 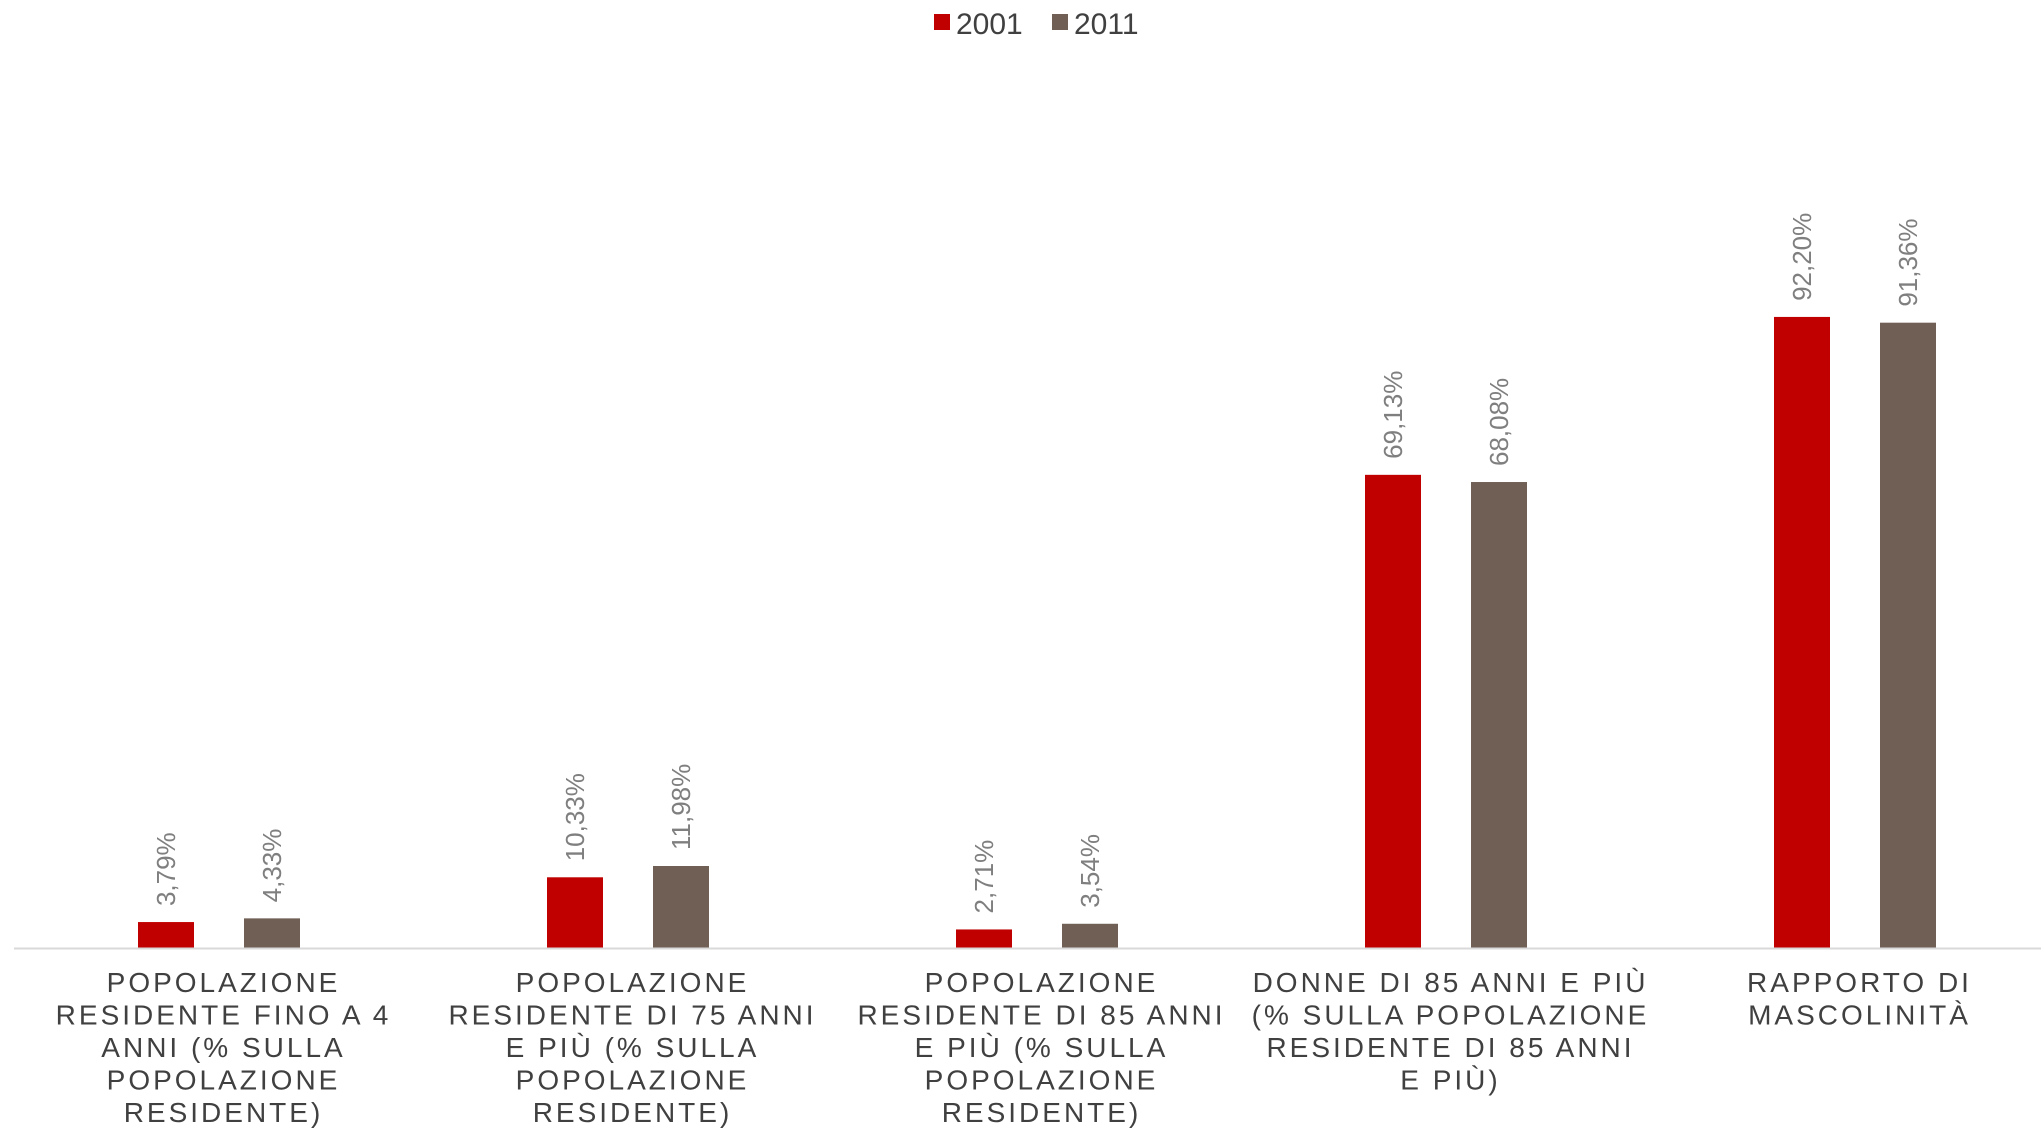 What do you see at coordinates (1036, 24) in the screenshot?
I see `chart-legend: 2001 2011` at bounding box center [1036, 24].